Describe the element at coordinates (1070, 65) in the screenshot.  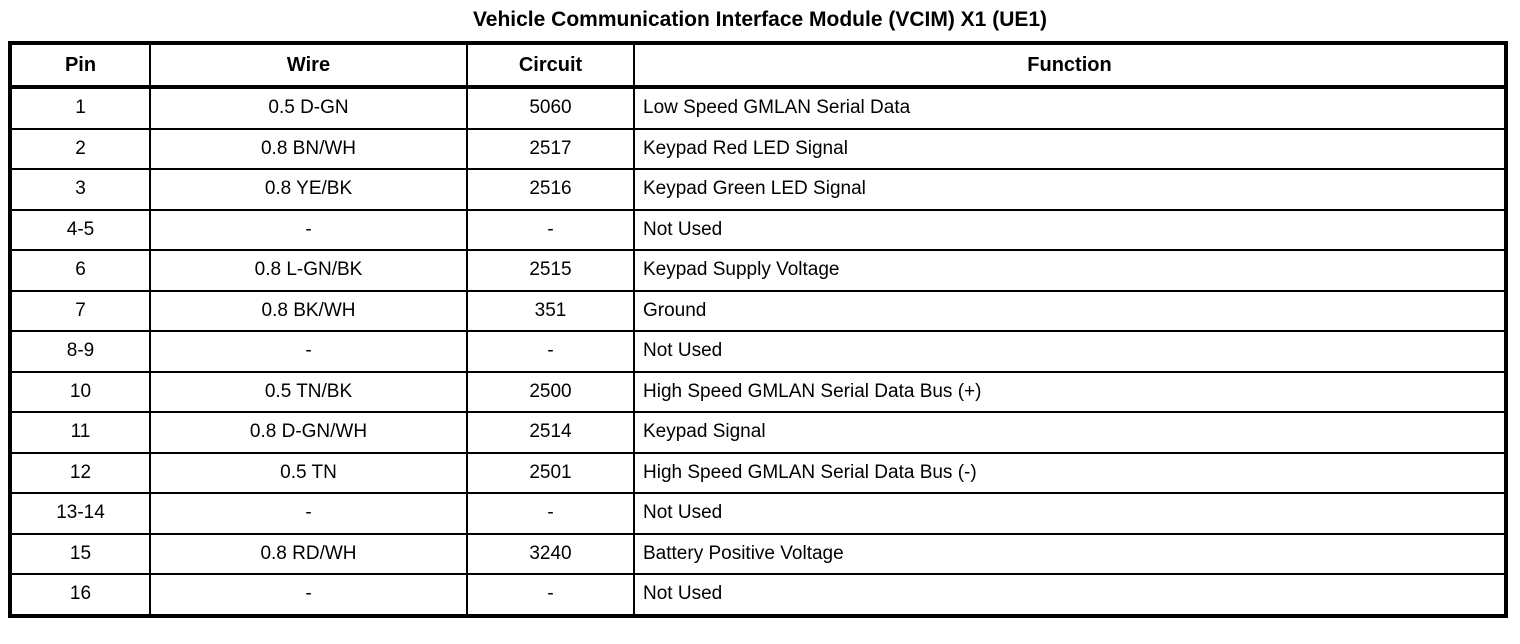
I see `column-header-function: Function` at that location.